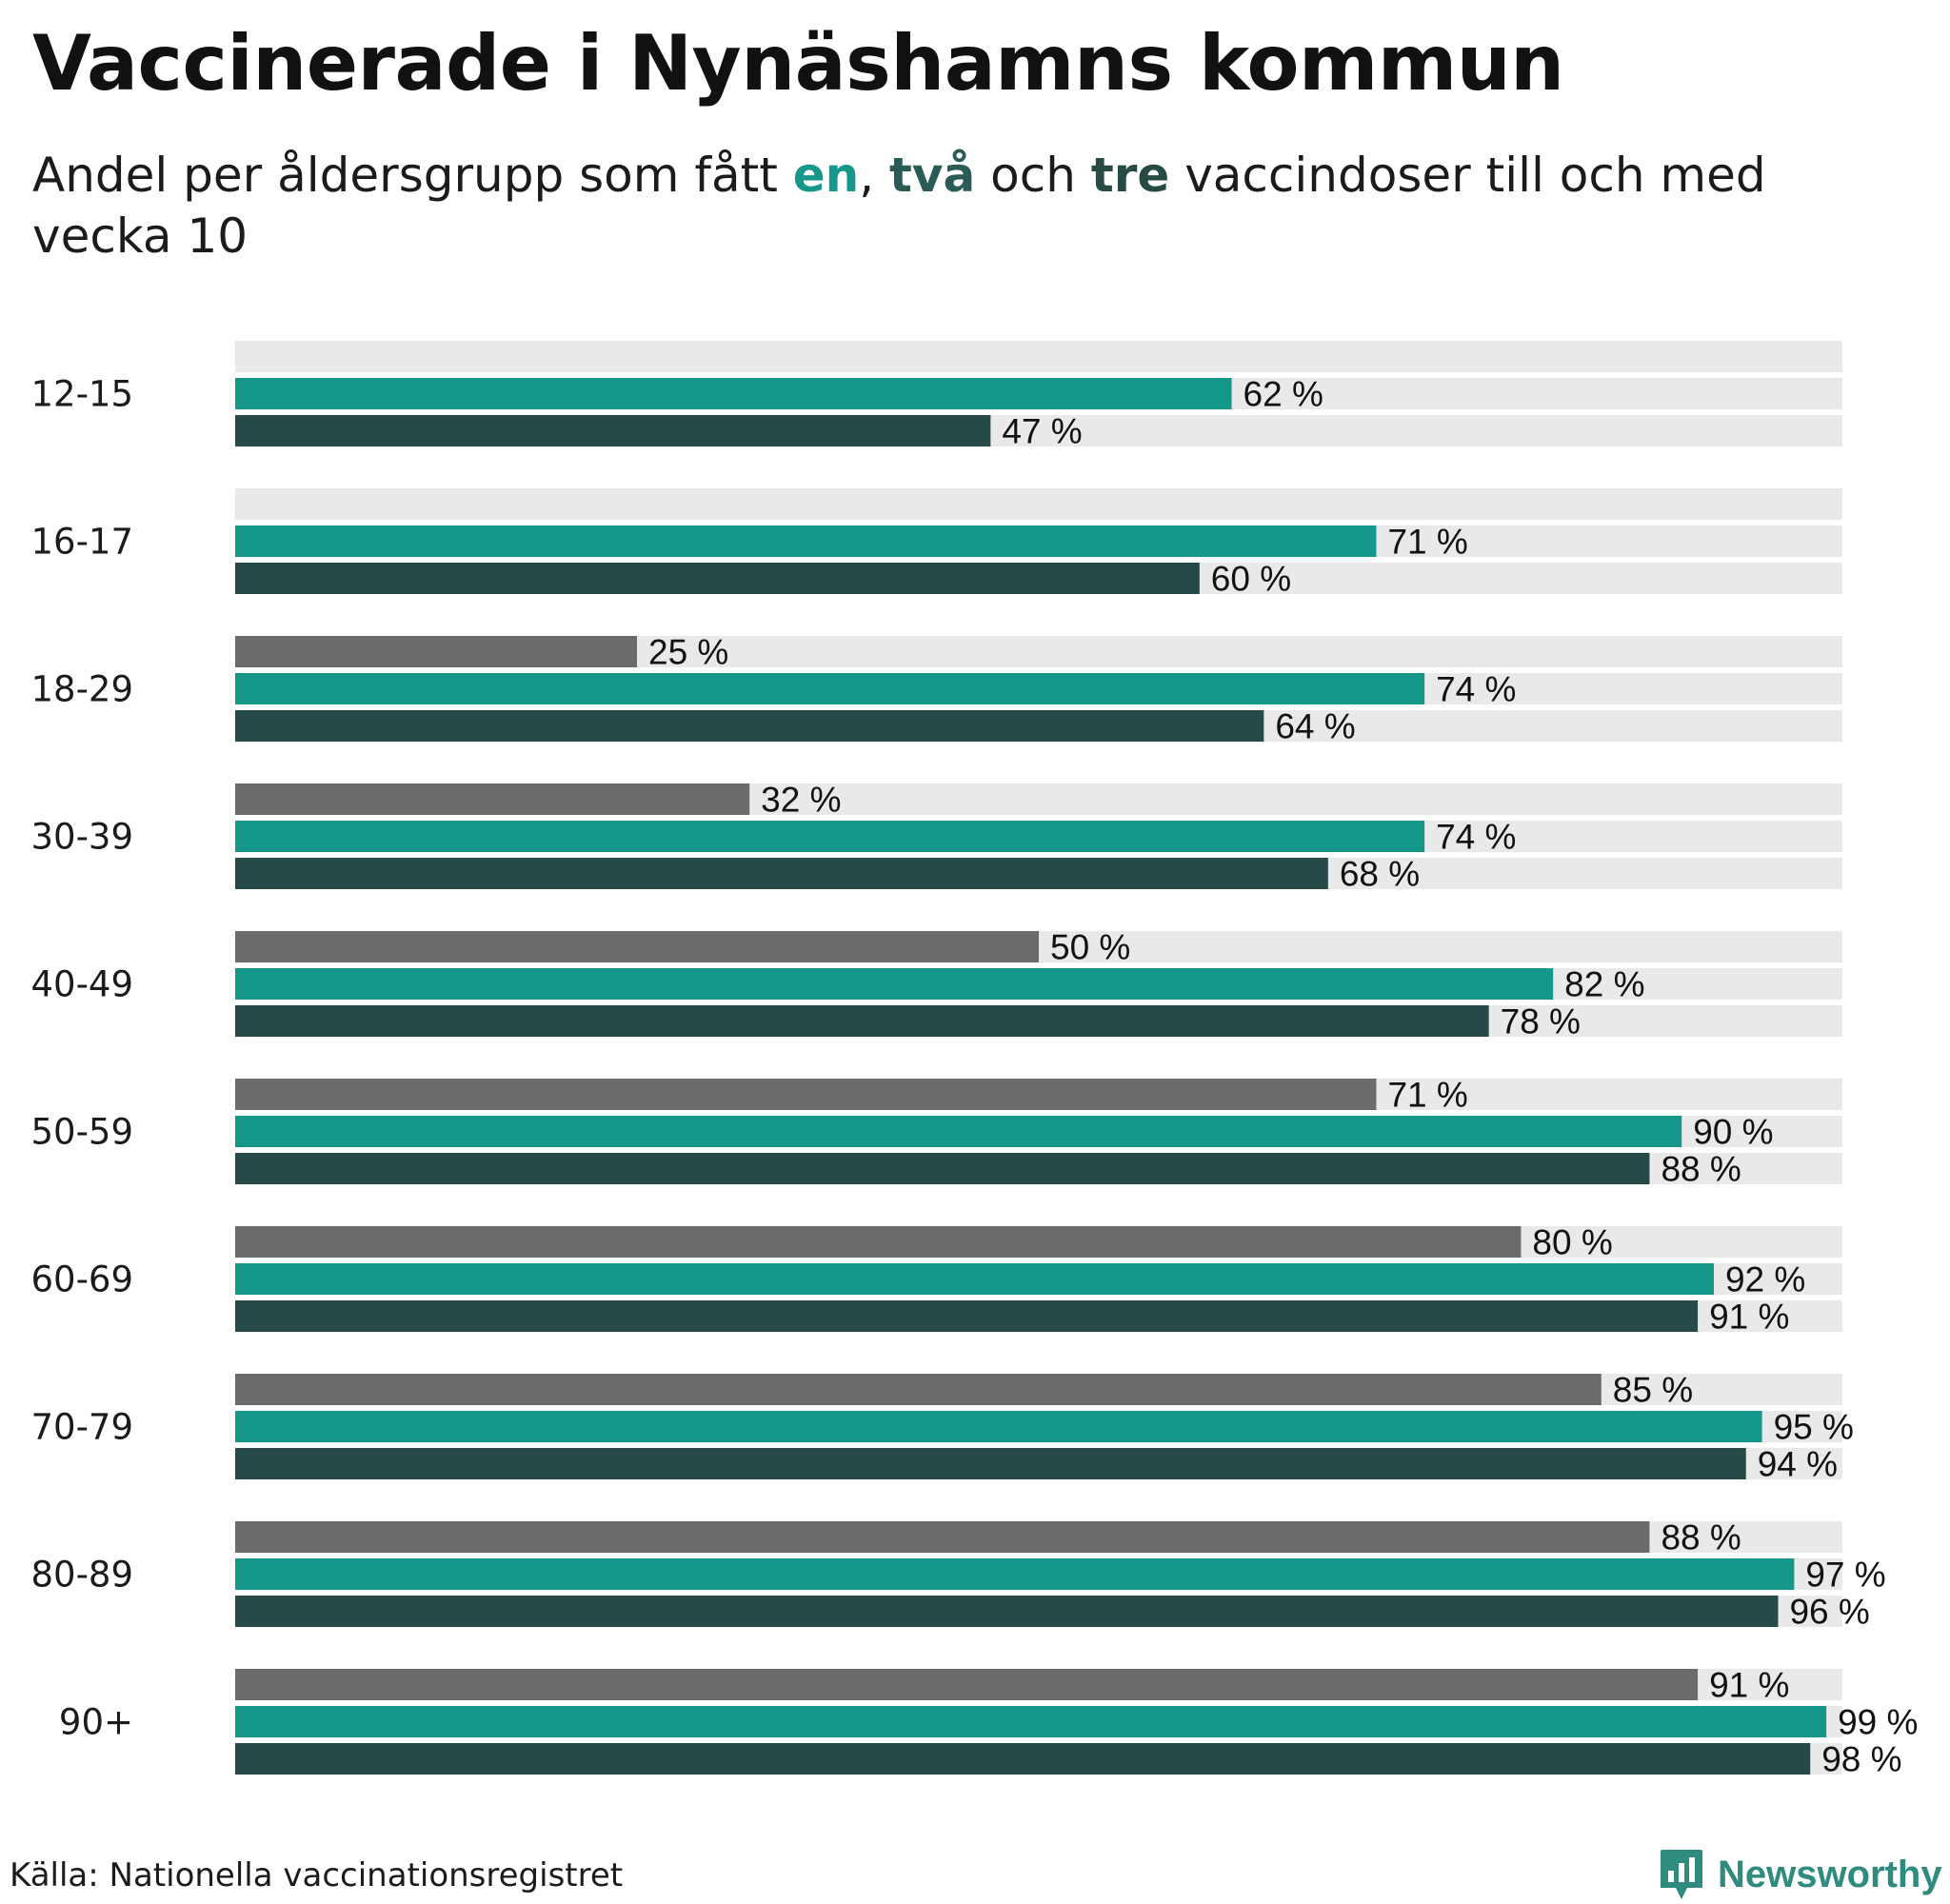 This screenshot has width=1950, height=1904. What do you see at coordinates (1653, 1390) in the screenshot?
I see `value-label: 85 %` at bounding box center [1653, 1390].